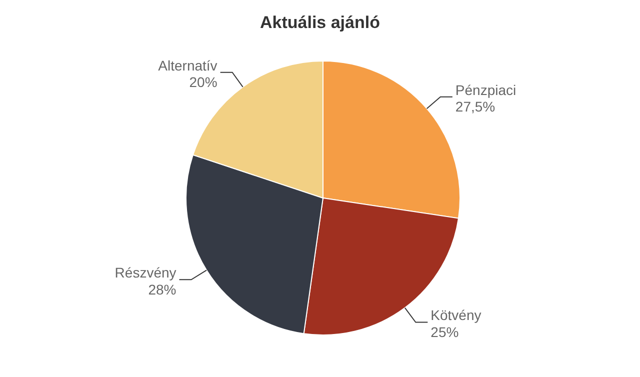 This screenshot has width=640, height=377. What do you see at coordinates (485, 90) in the screenshot?
I see `slice-label: Pénzpiaci` at bounding box center [485, 90].